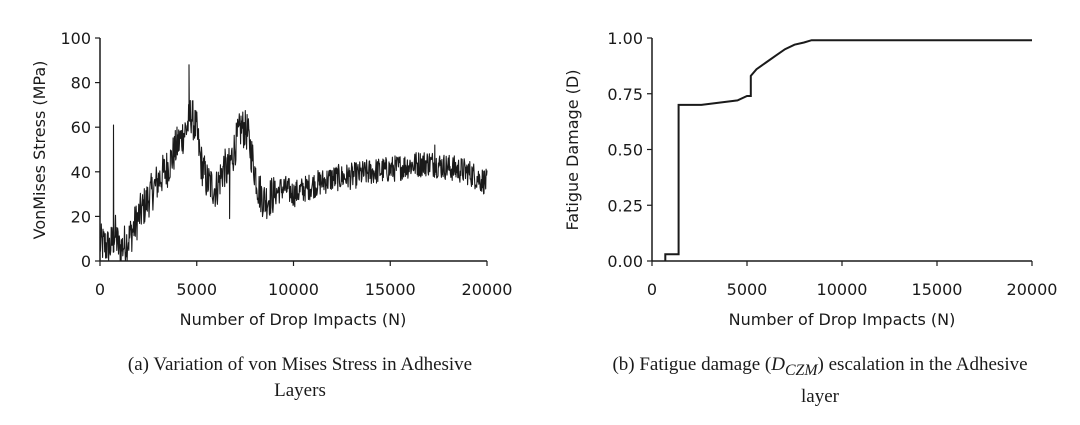  What do you see at coordinates (80, 150) in the screenshot?
I see `y-tick-group-a: 0 20 40 60 80 100` at bounding box center [80, 150].